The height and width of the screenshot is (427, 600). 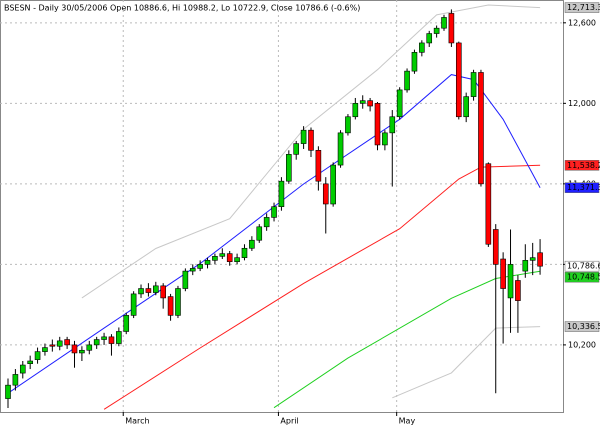 What do you see at coordinates (289, 421) in the screenshot?
I see `x-tick-label: April` at bounding box center [289, 421].